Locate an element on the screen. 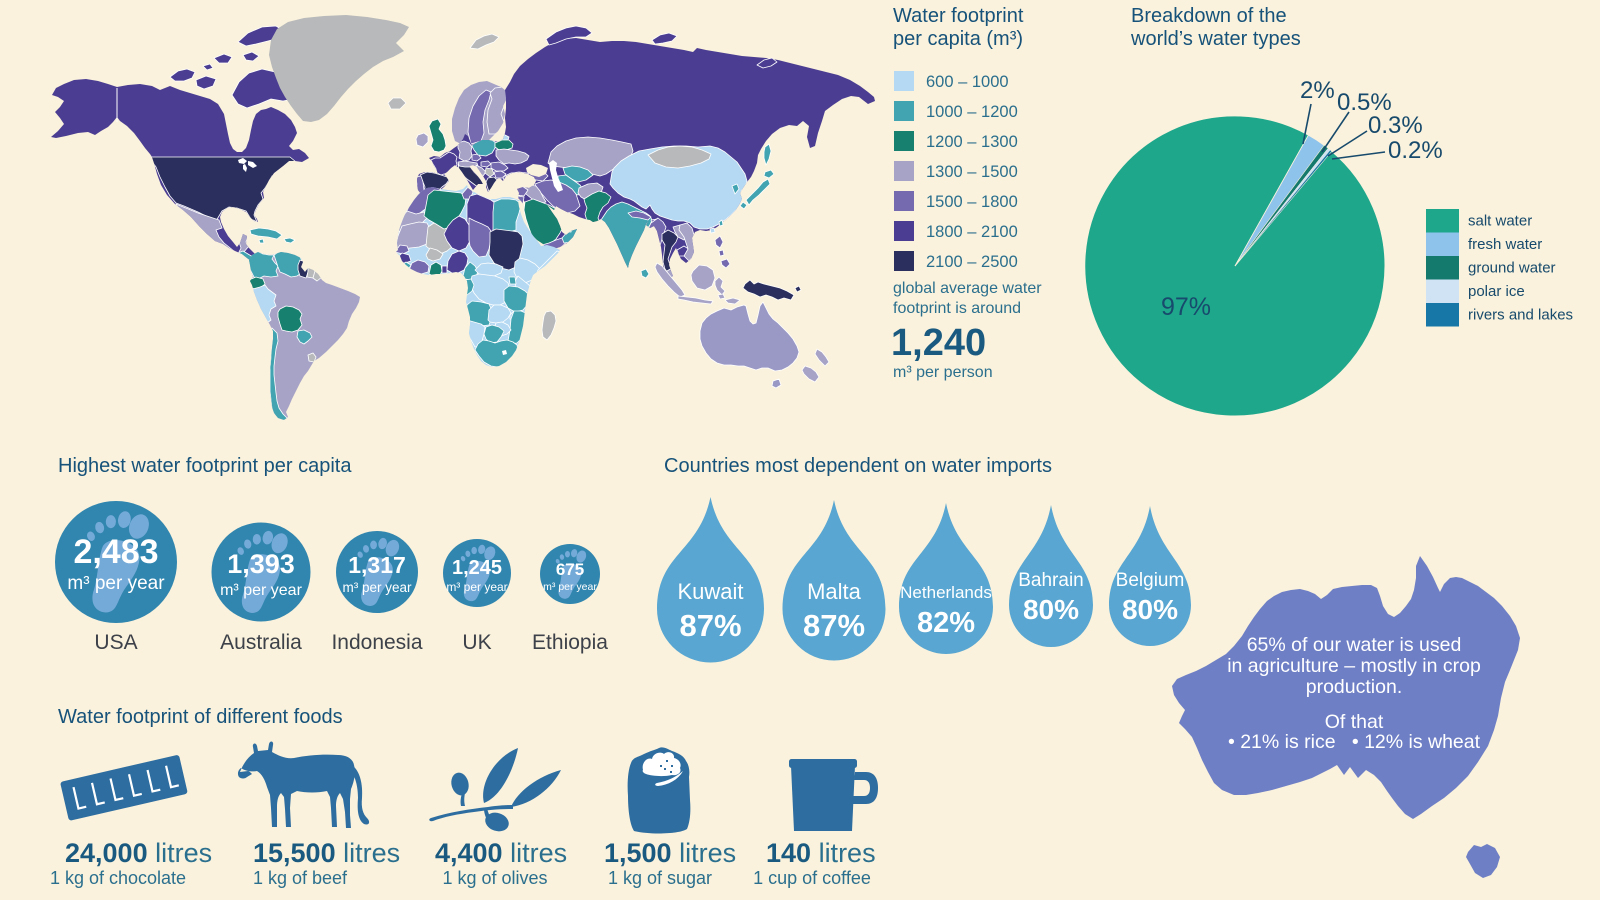  svg-text: 0.3% is located at coordinates (1395, 125).